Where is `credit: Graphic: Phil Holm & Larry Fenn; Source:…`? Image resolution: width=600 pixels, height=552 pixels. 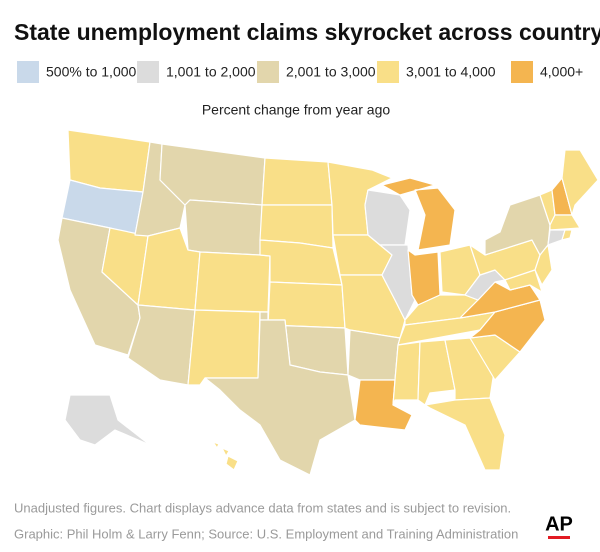
credit: Graphic: Phil Holm & Larry Fenn; Source:… is located at coordinates (266, 533).